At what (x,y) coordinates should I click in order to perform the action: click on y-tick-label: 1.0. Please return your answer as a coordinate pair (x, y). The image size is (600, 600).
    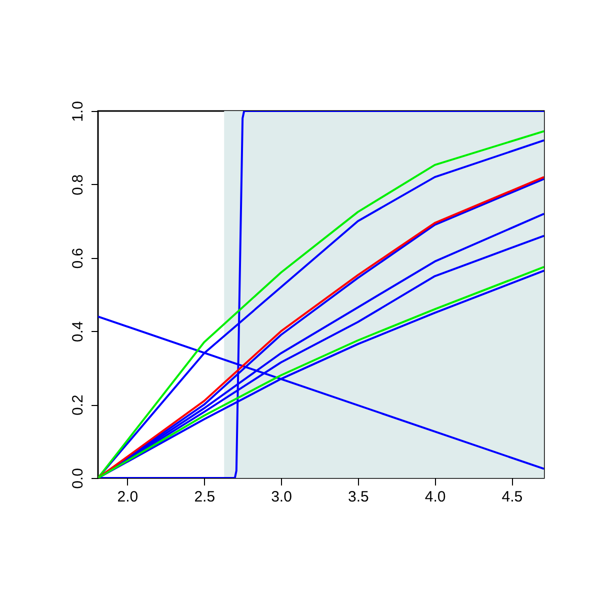
    Looking at the image, I should click on (78, 111).